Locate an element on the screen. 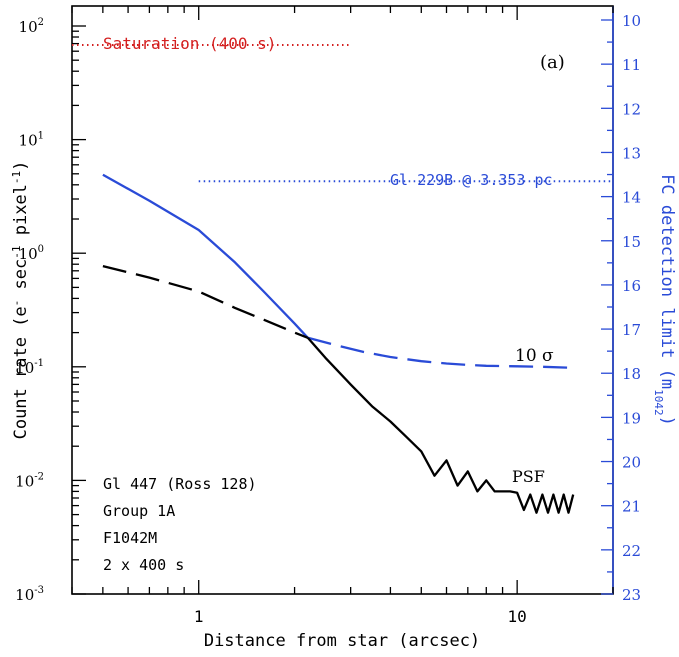 This screenshot has width=679, height=657. y-tick-exp: 1 is located at coordinates (41, 136).